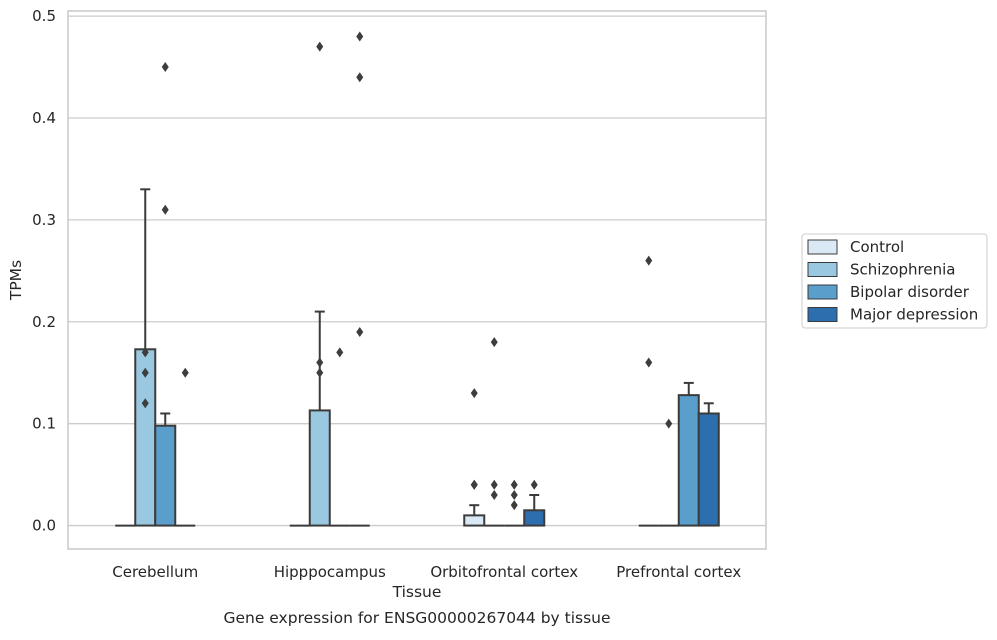 The width and height of the screenshot is (997, 640). Describe the element at coordinates (504, 572) in the screenshot. I see `x-tick-label: Orbitofrontal cortex` at that location.